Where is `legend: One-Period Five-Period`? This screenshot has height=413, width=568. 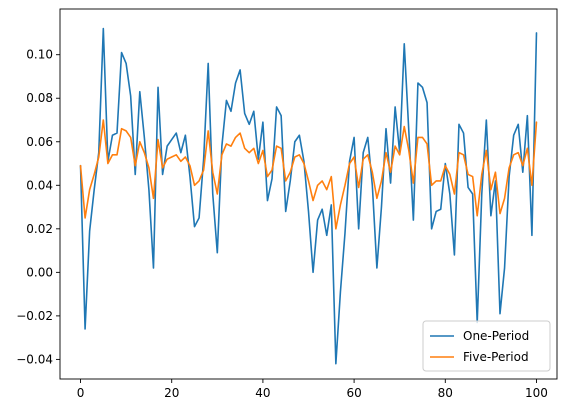 legend: One-Period Five-Period is located at coordinates (486, 346).